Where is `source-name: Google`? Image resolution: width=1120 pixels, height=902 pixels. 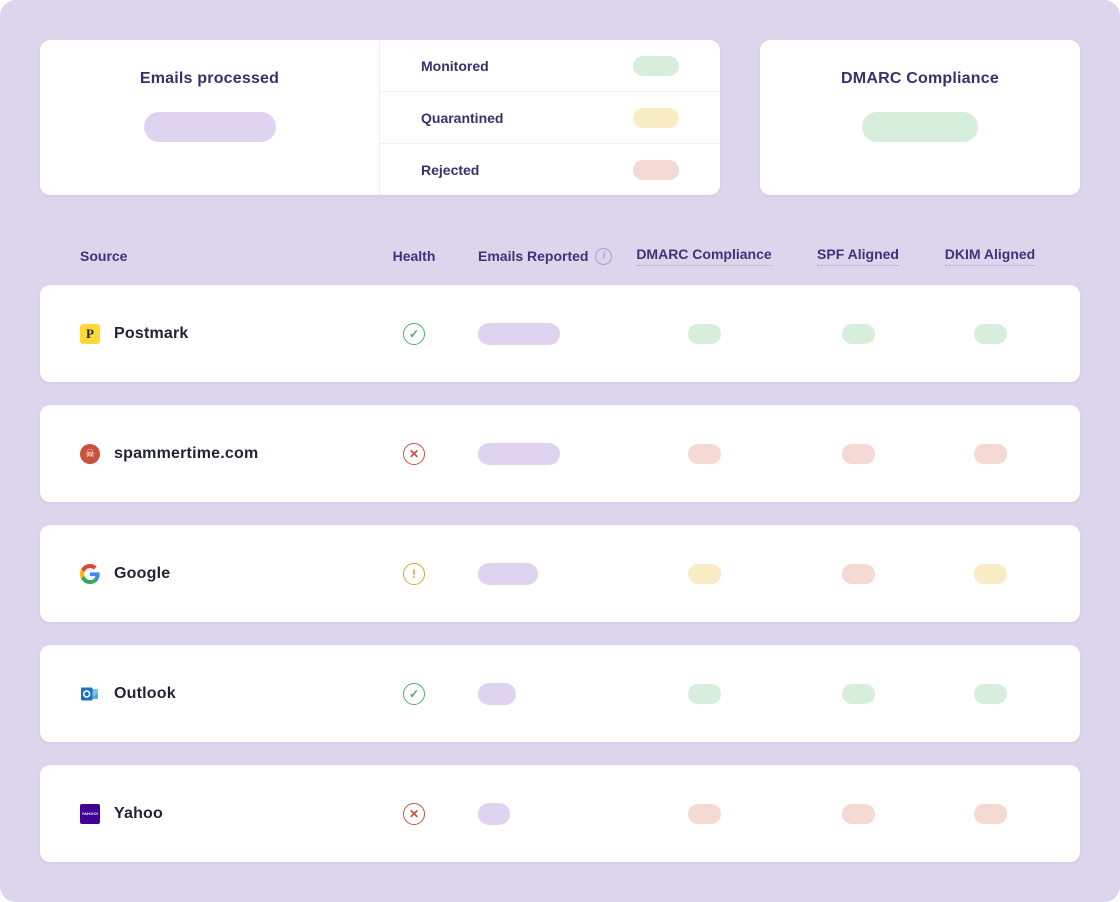 source-name: Google is located at coordinates (142, 573).